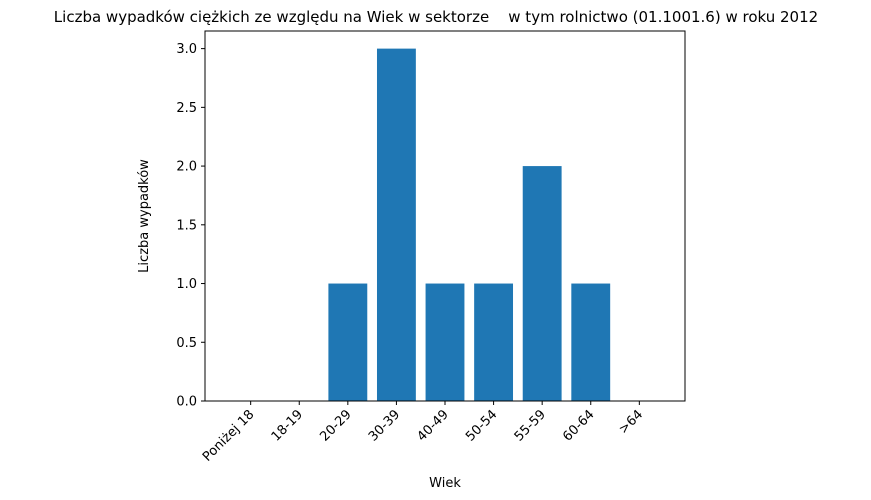 The image size is (871, 500). What do you see at coordinates (186, 284) in the screenshot?
I see `y-tick-label: 1.0` at bounding box center [186, 284].